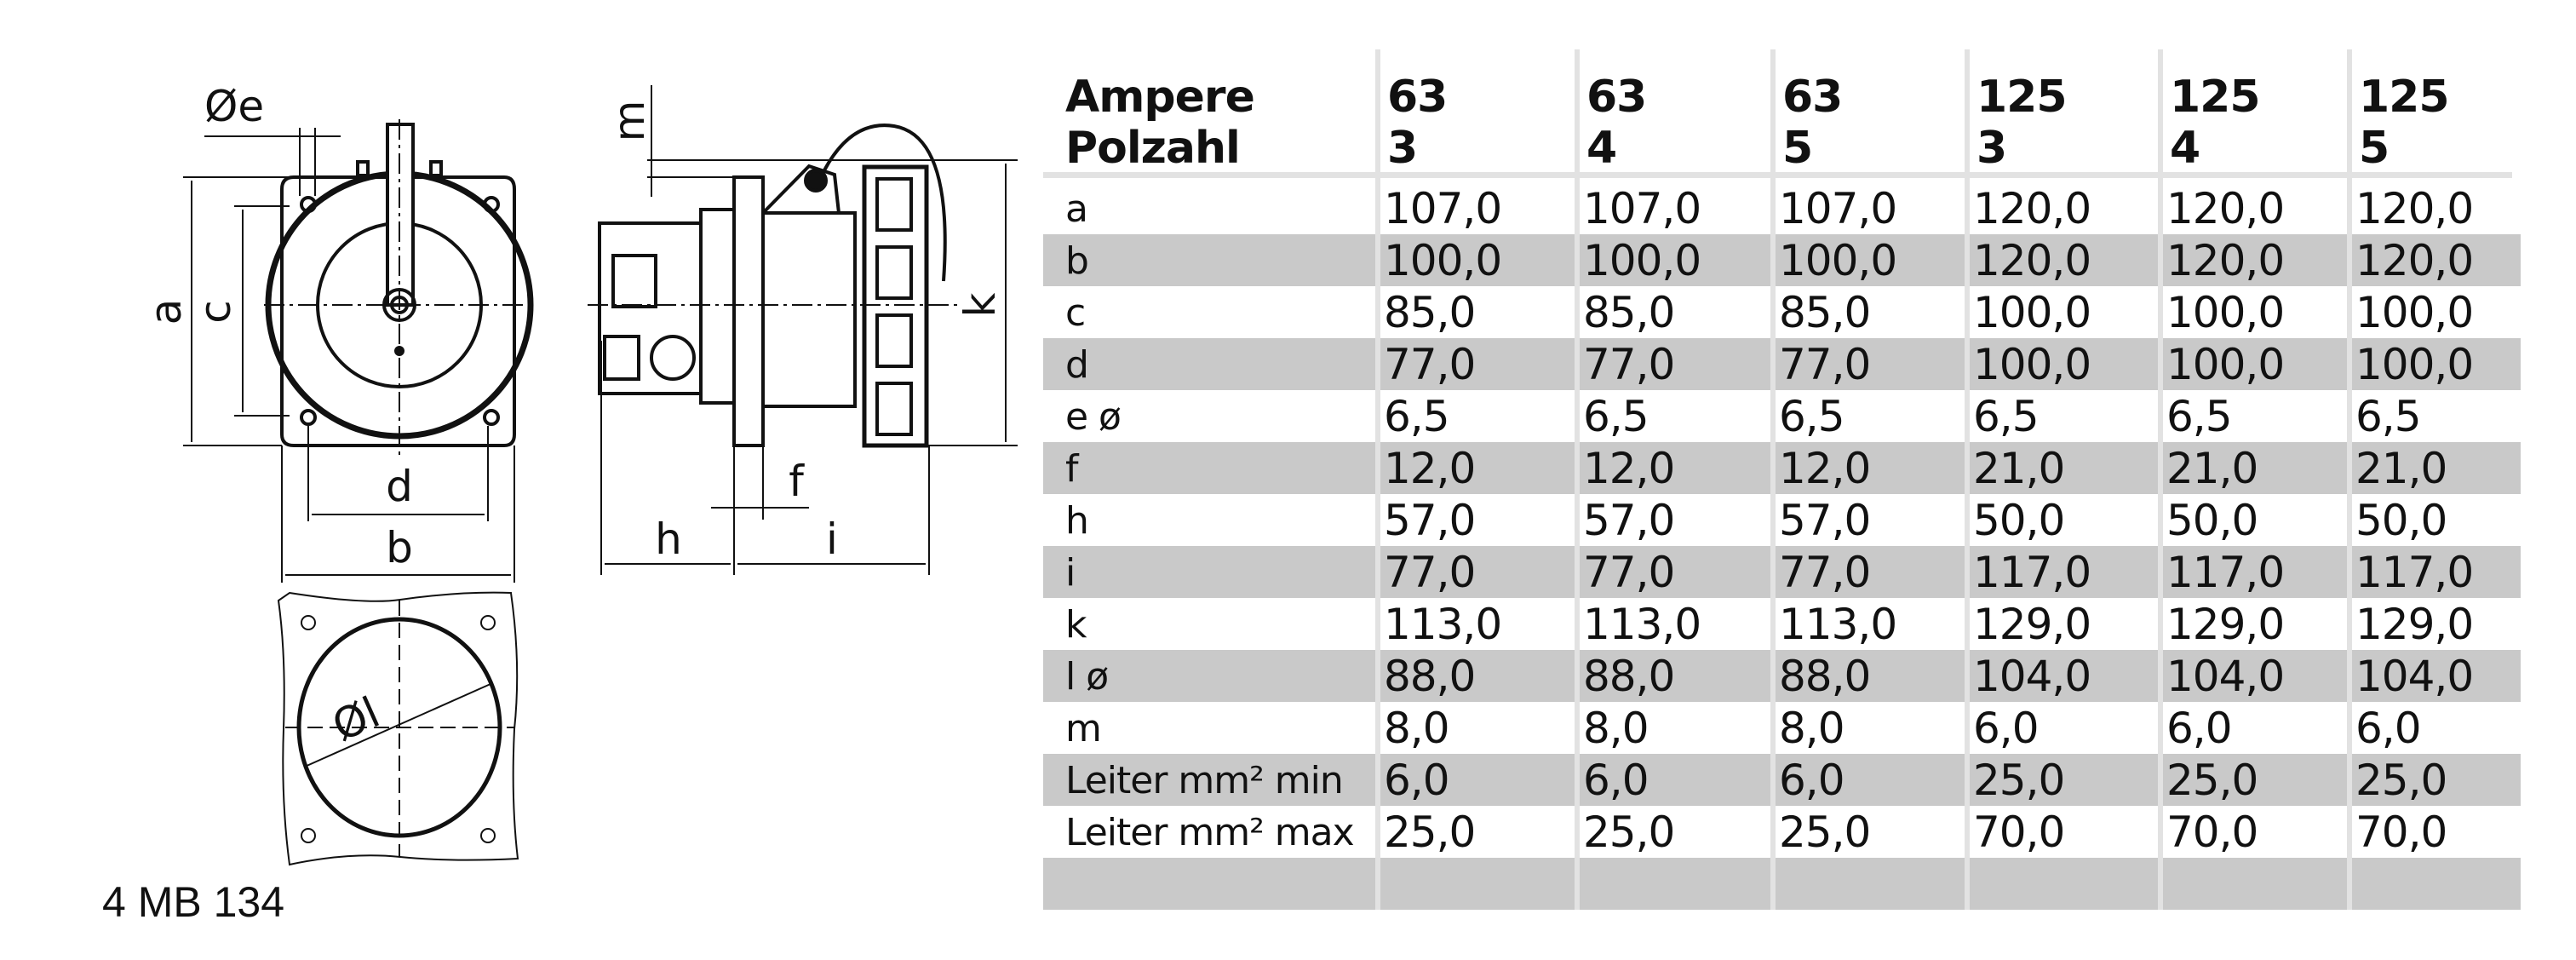 The width and height of the screenshot is (2576, 960). I want to click on row-label: k, so click(1076, 625).